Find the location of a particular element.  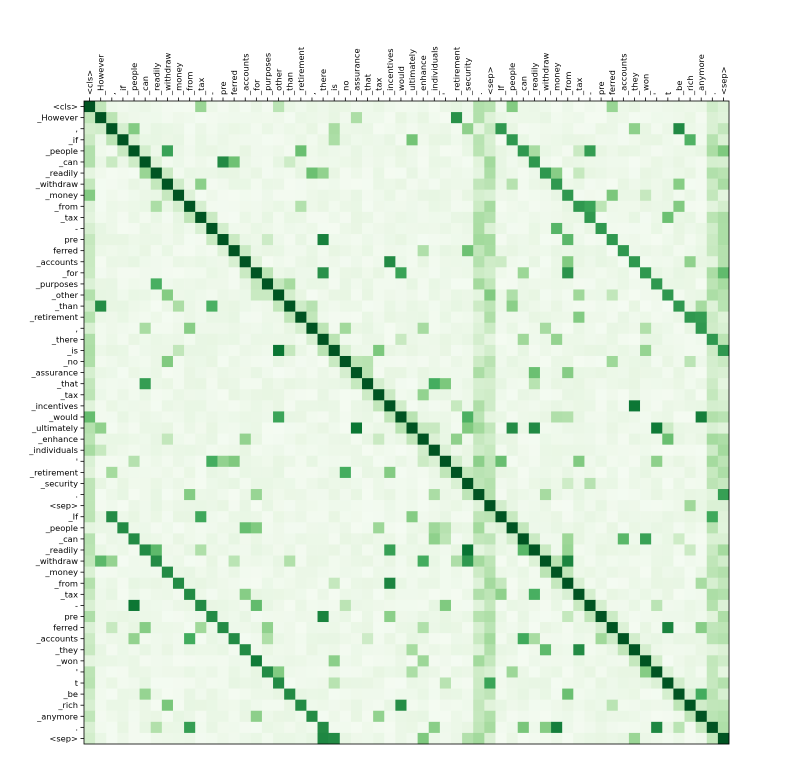

x-tick-label: _no is located at coordinates (345, 88).